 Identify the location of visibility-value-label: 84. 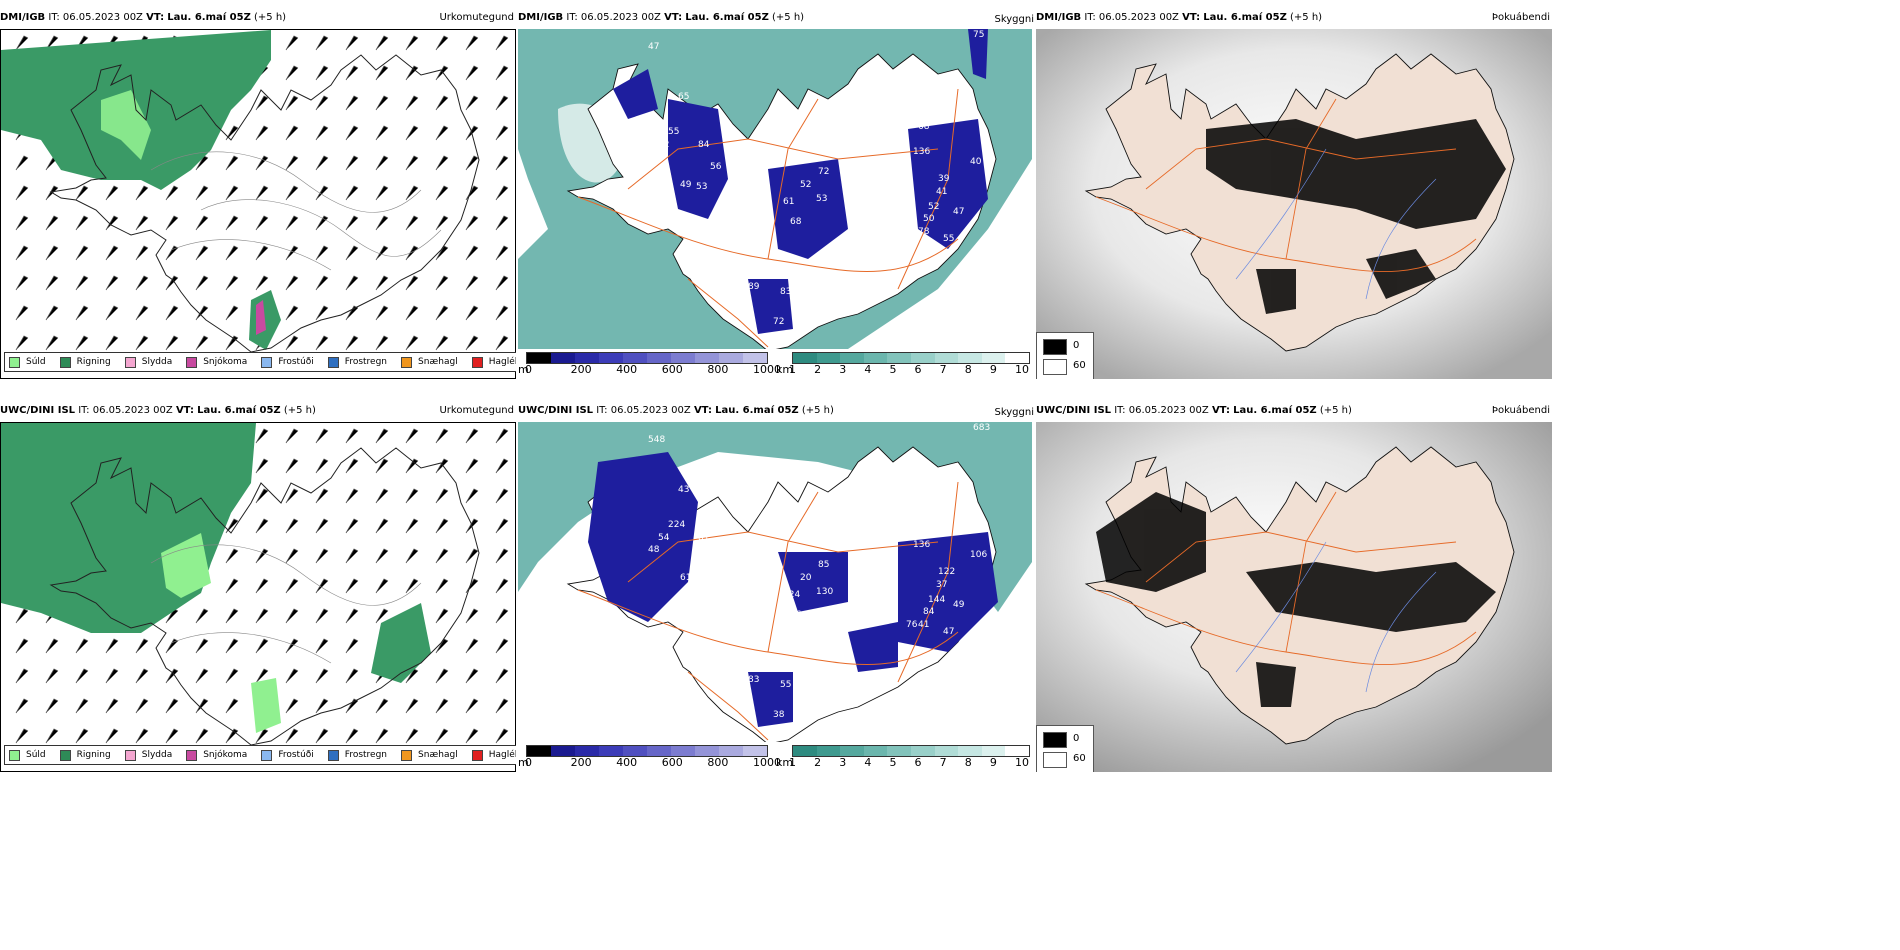
(704, 145).